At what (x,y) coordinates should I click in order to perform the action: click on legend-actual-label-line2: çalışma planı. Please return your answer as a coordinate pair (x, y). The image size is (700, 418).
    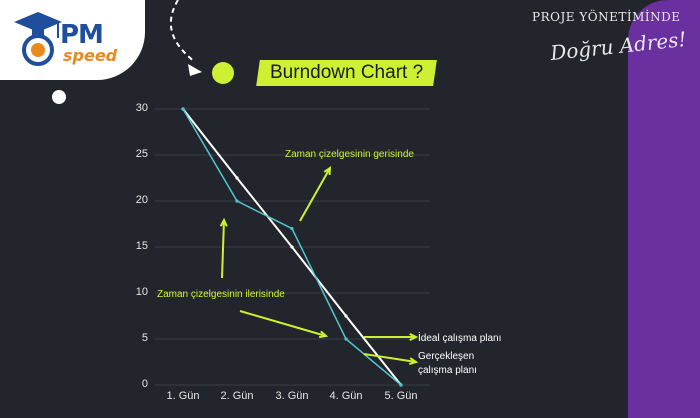
    Looking at the image, I should click on (447, 370).